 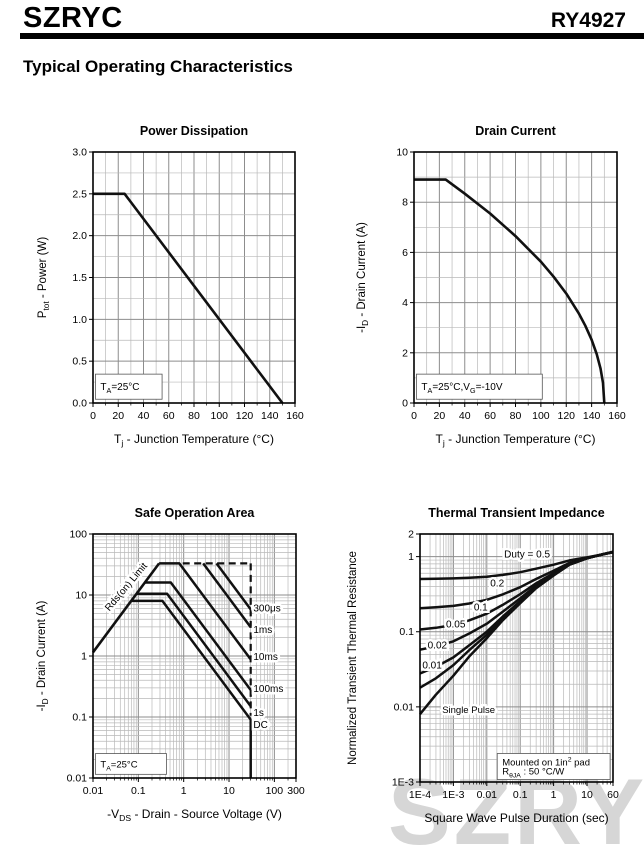 What do you see at coordinates (405, 203) in the screenshot?
I see `y-tick-label: 8` at bounding box center [405, 203].